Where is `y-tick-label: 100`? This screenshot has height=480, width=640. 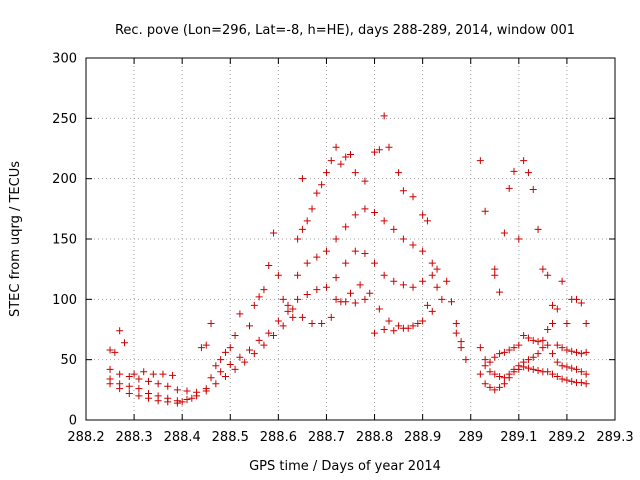
y-tick-label: 100 is located at coordinates (64, 300).